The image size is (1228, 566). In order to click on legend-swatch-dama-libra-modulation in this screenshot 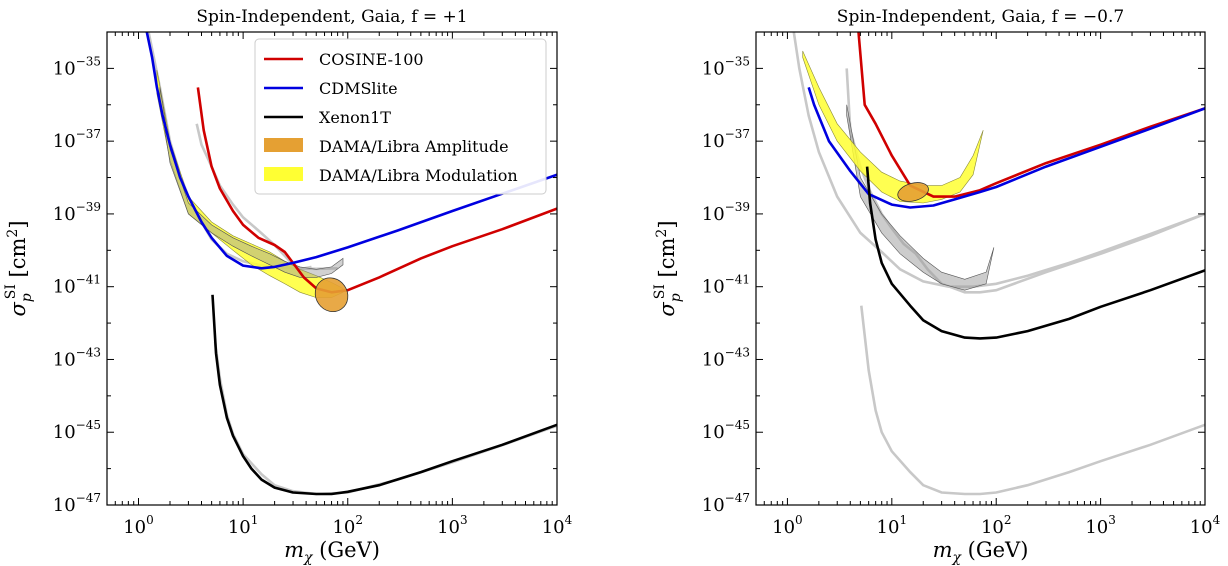, I will do `click(283, 174)`.